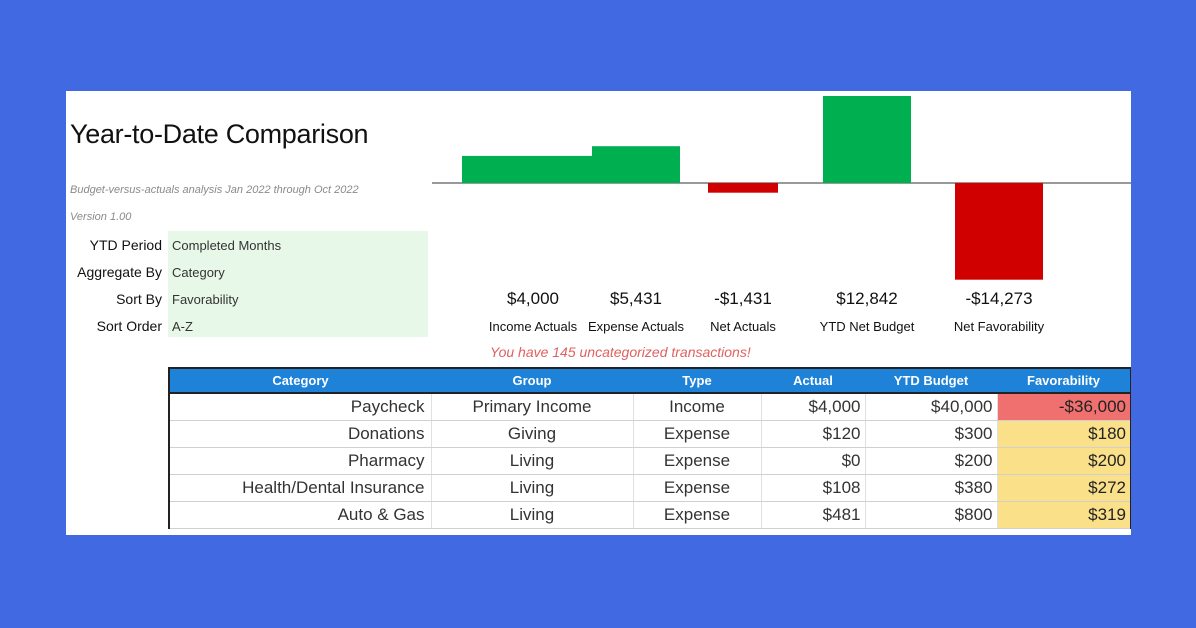 This screenshot has width=1196, height=628. What do you see at coordinates (533, 326) in the screenshot?
I see `chart-category-label: Income Actuals` at bounding box center [533, 326].